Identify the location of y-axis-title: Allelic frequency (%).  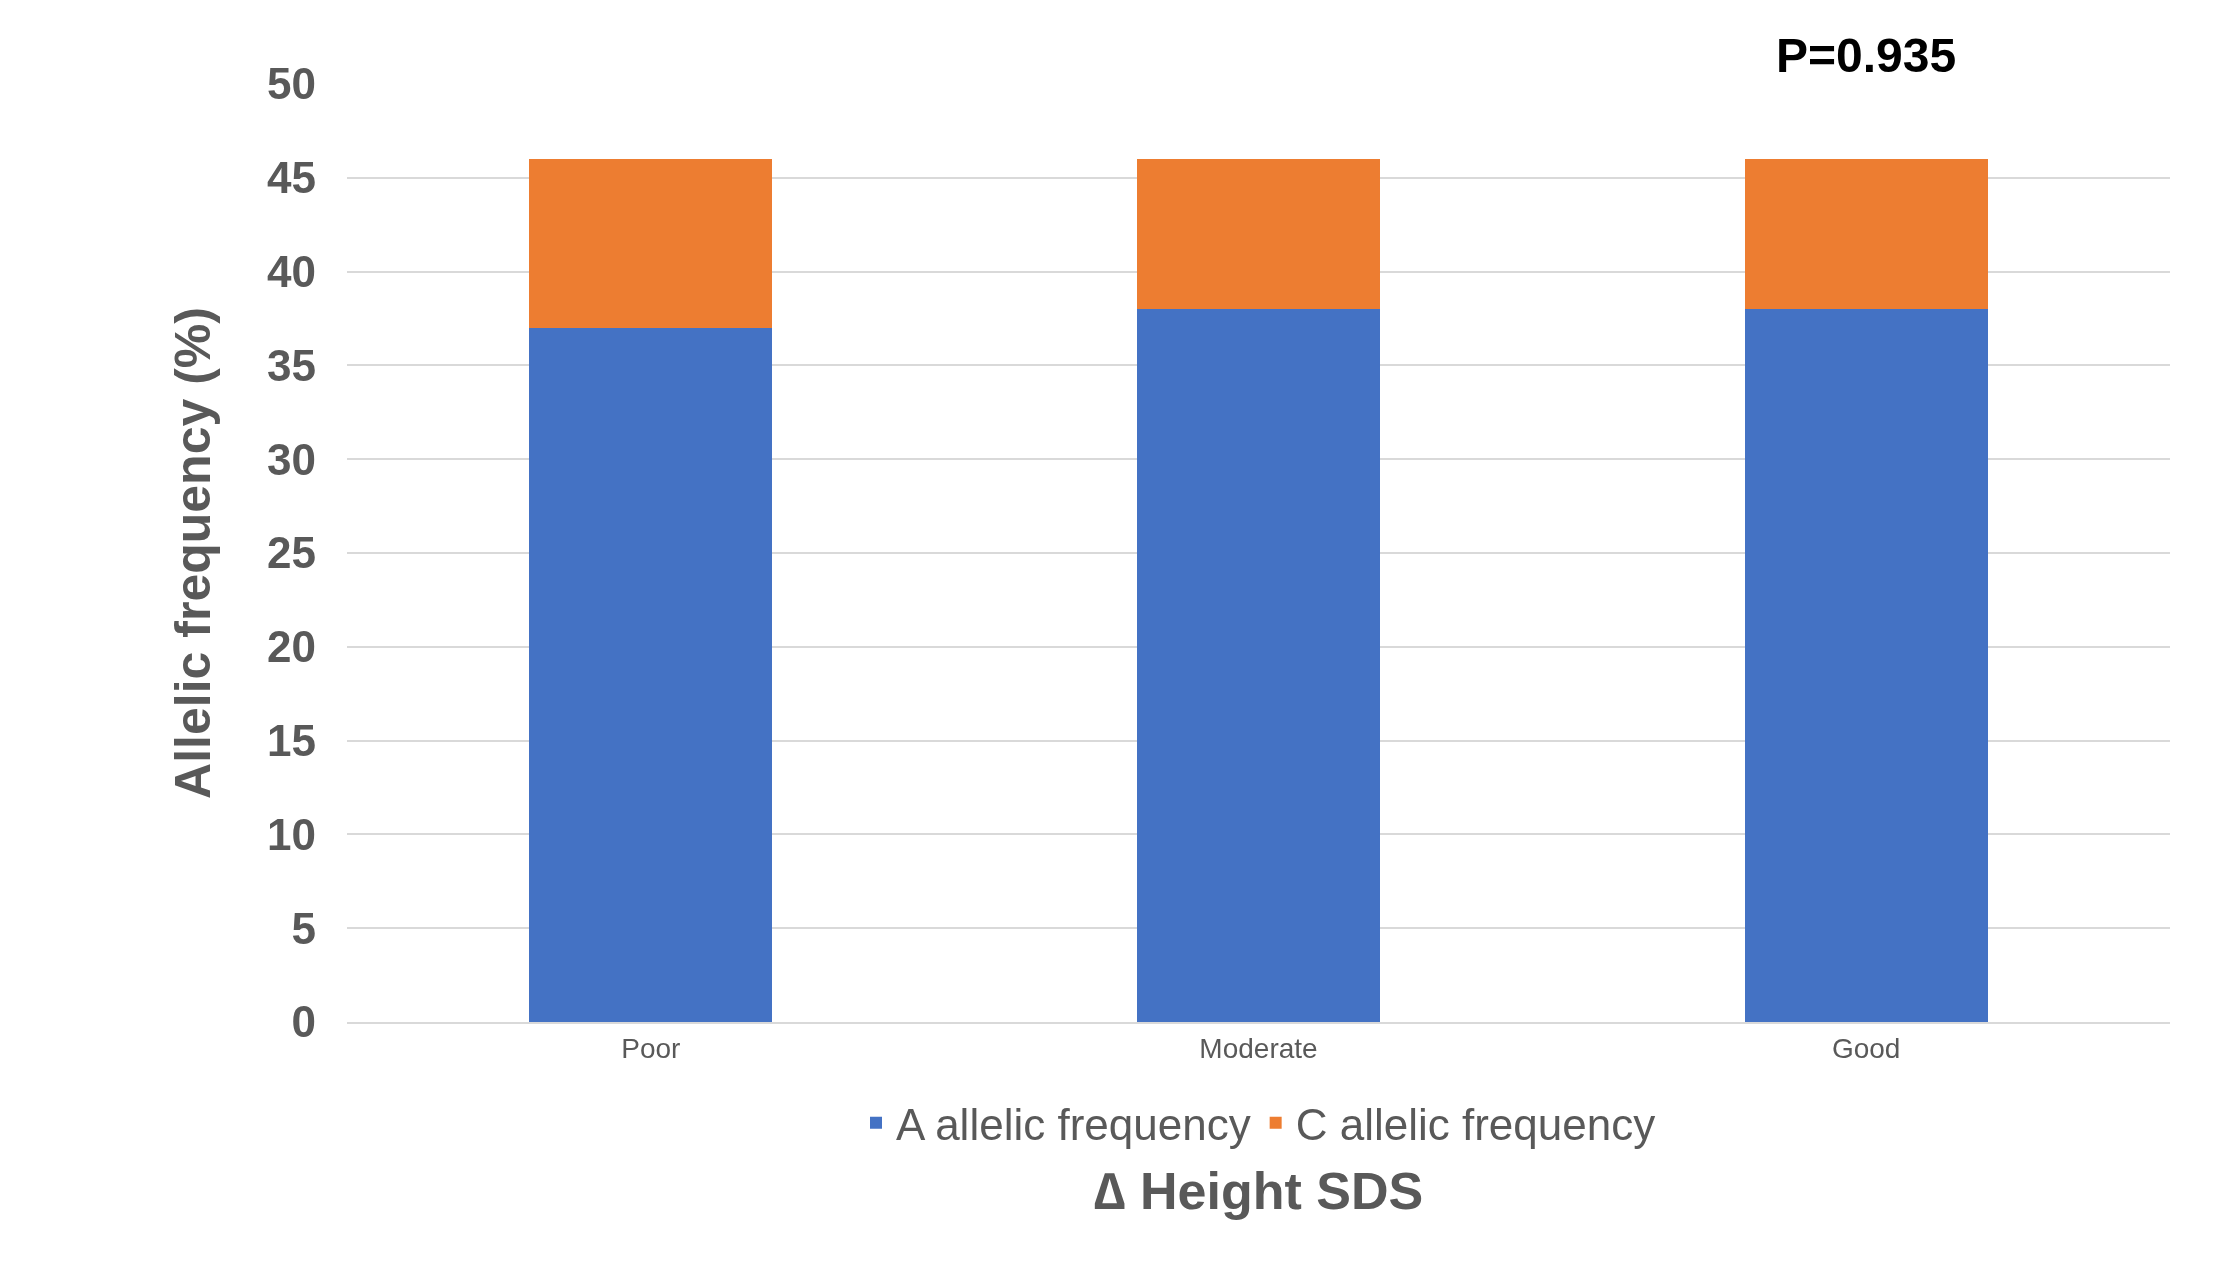
(193, 553).